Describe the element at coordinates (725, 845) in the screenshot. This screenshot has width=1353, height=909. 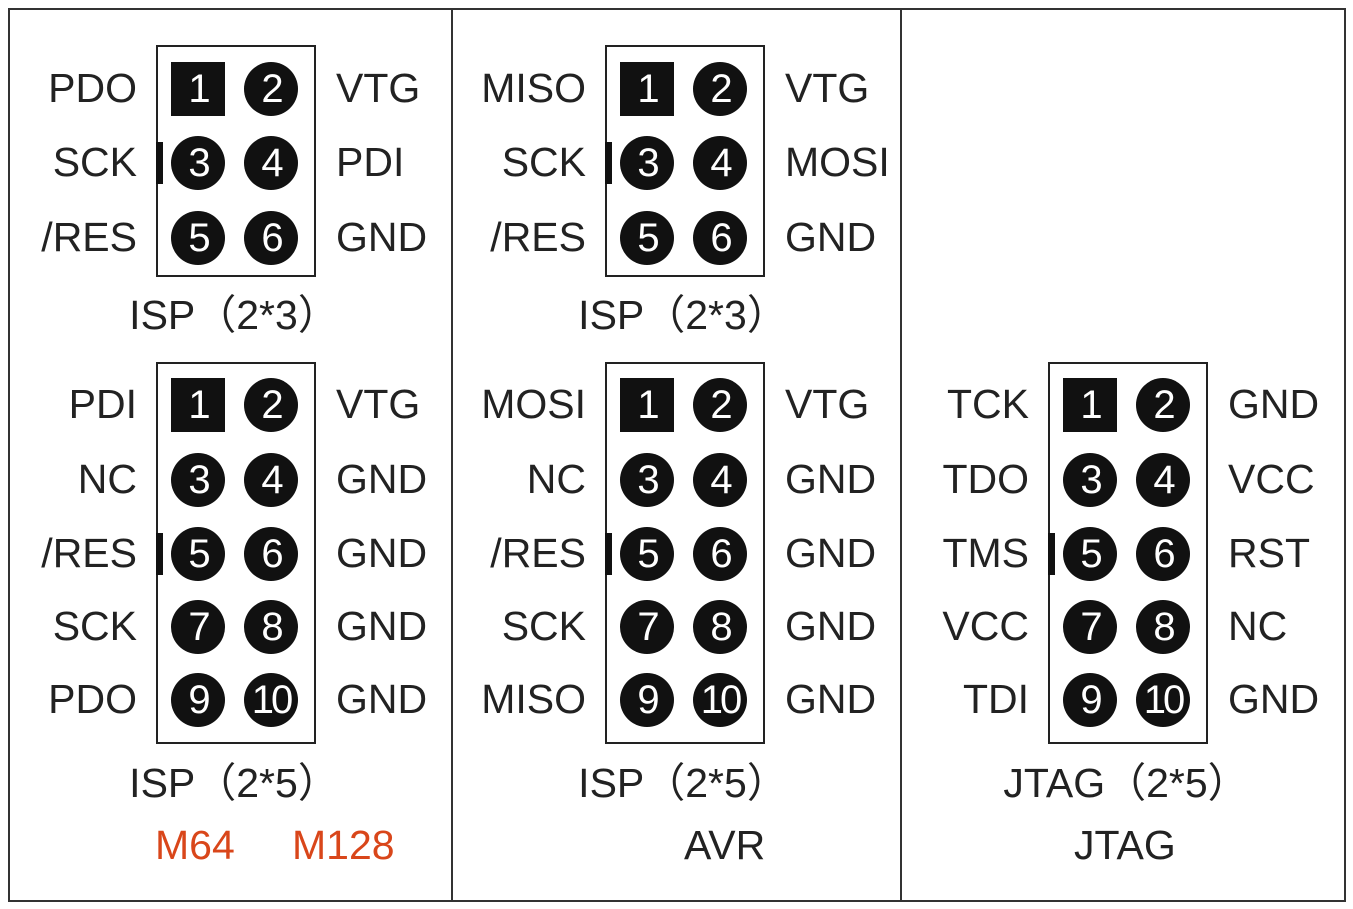
I see `device-label: AVR` at that location.